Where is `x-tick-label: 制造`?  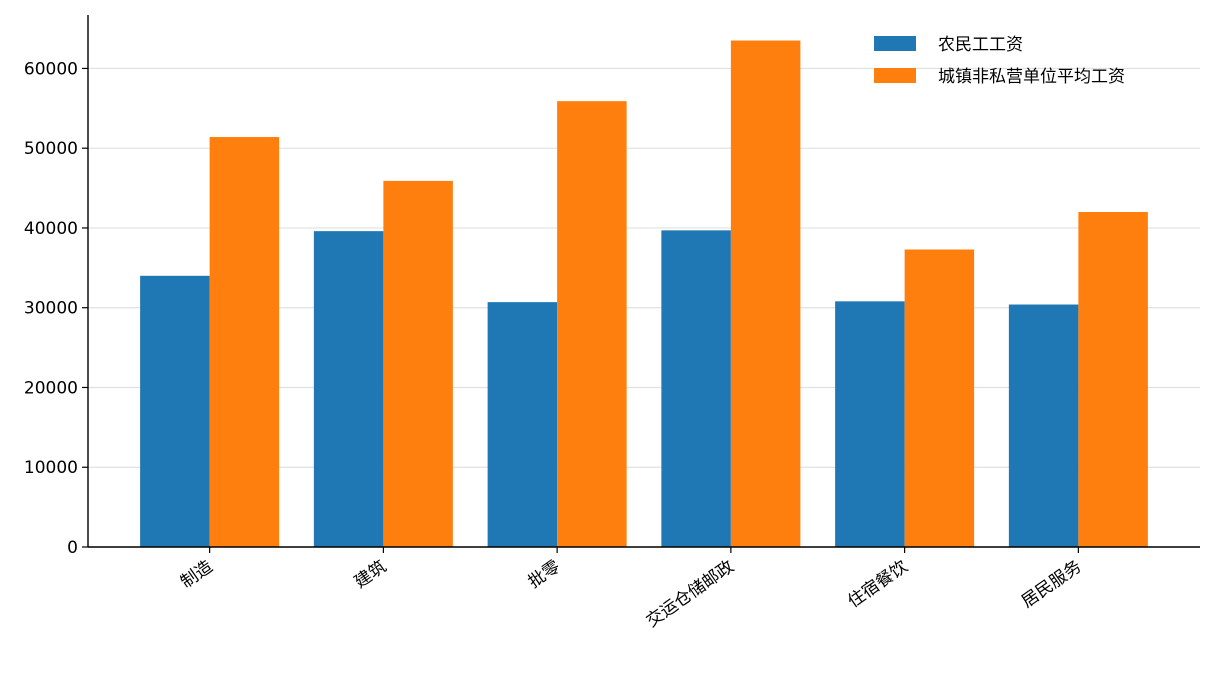
x-tick-label: 制造 is located at coordinates (196, 575).